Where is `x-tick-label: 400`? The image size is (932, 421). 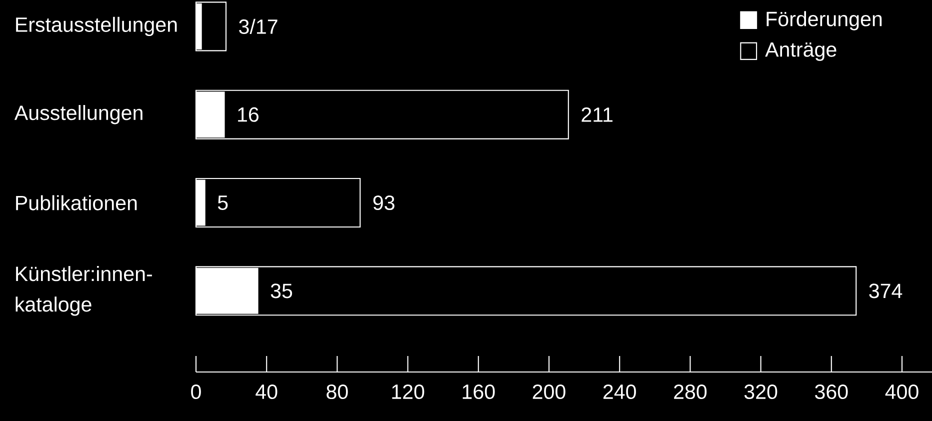
x-tick-label: 400 is located at coordinates (901, 392).